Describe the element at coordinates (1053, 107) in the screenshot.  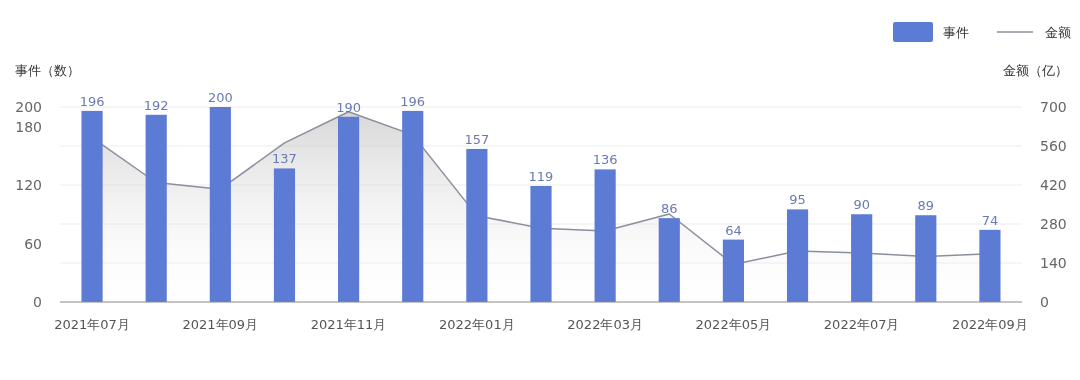
I see `y2-tick-label: 700` at that location.